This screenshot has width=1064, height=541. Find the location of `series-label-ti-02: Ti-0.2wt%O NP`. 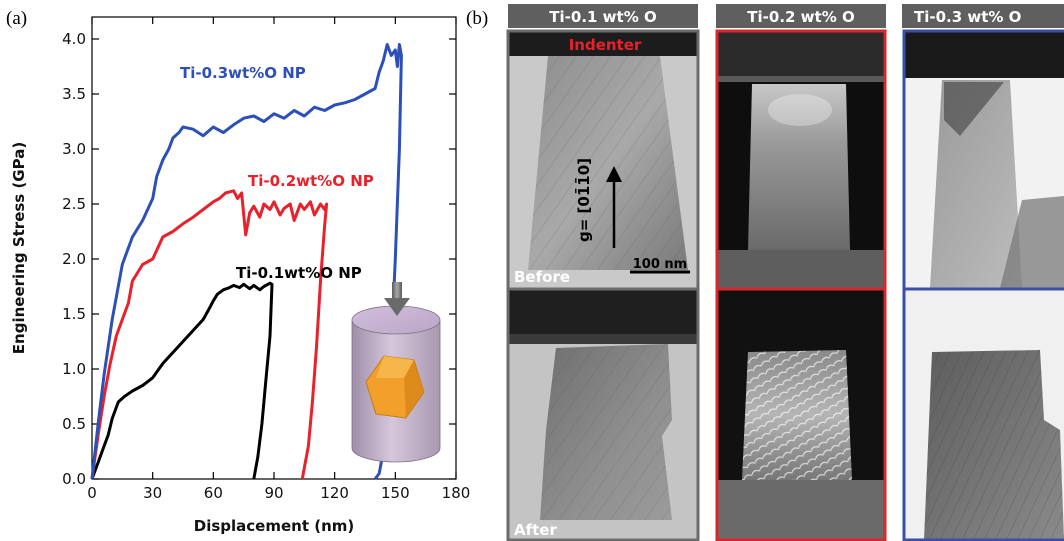

series-label-ti-02: Ti-0.2wt%O NP is located at coordinates (311, 181).